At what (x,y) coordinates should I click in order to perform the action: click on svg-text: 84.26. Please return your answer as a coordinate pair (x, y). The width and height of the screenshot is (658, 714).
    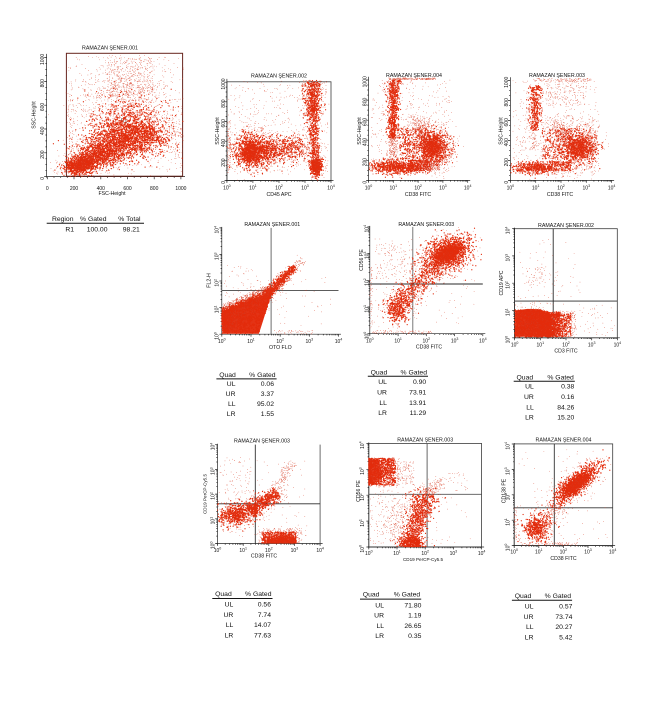
    Looking at the image, I should click on (565, 407).